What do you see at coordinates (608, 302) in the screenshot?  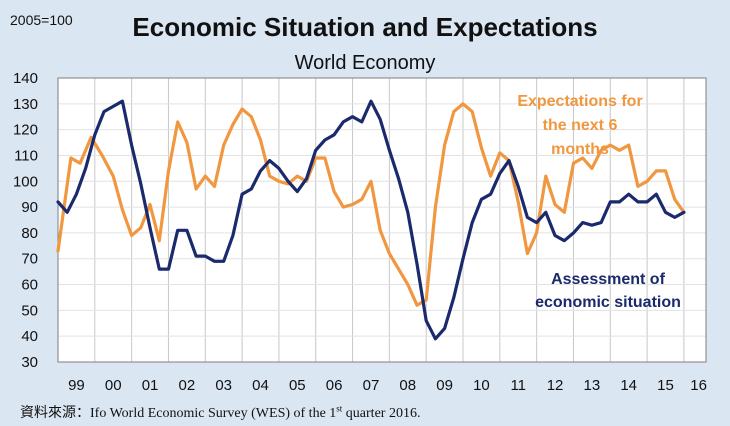 I see `assessment-label-line-2: economic situation` at bounding box center [608, 302].